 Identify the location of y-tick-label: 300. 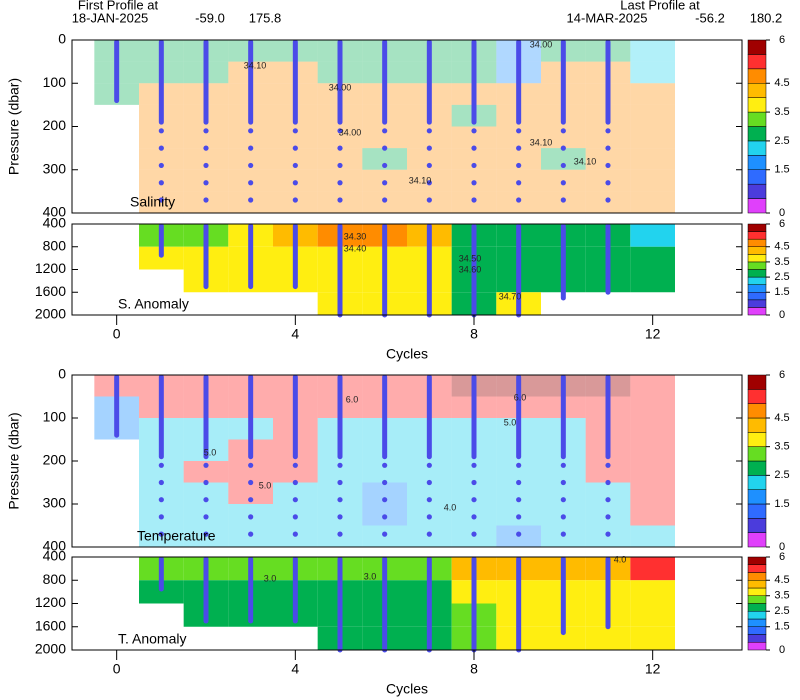
(55, 503).